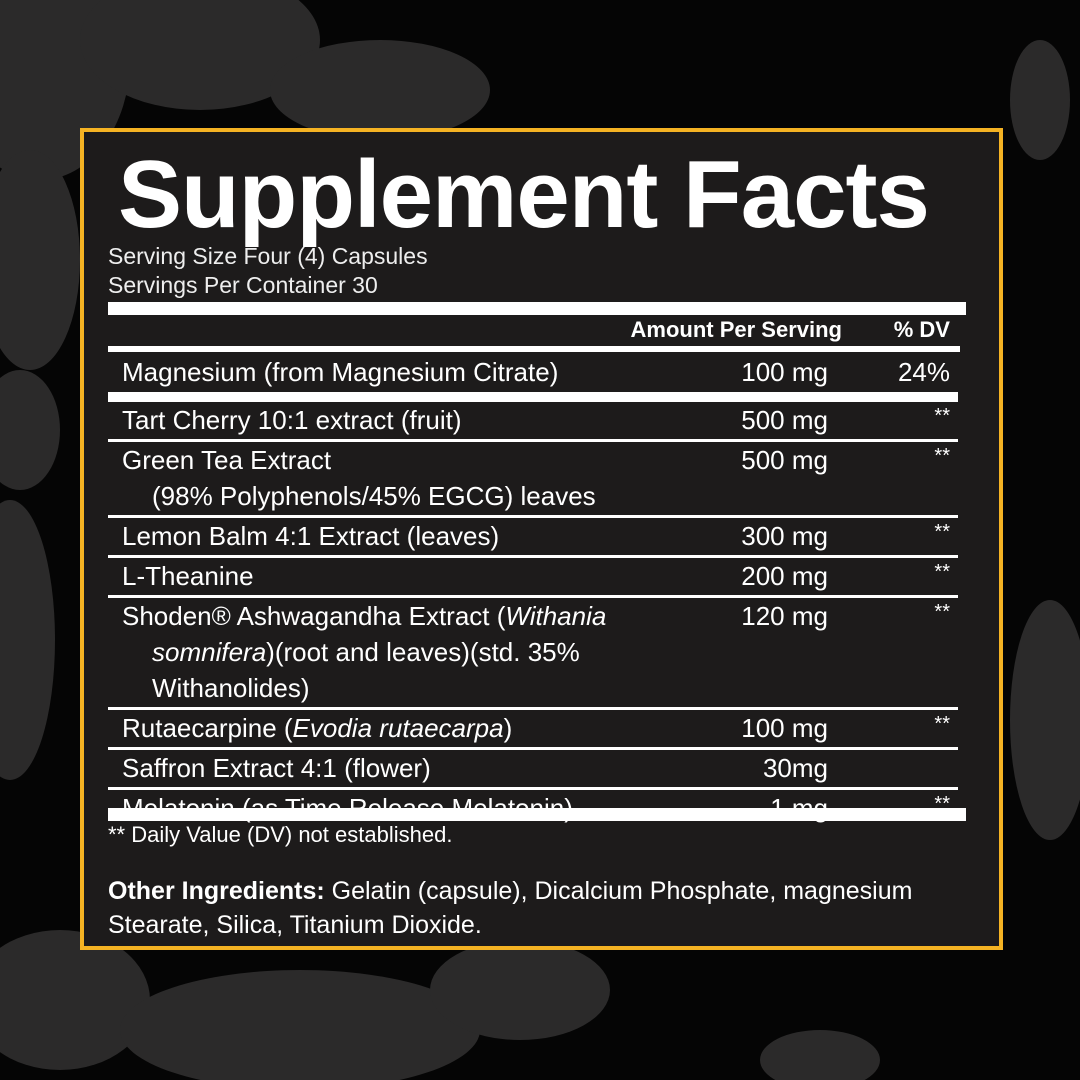 The height and width of the screenshot is (1080, 1080). I want to click on serving-size: Serving Size Four (4) Capsules, so click(268, 256).